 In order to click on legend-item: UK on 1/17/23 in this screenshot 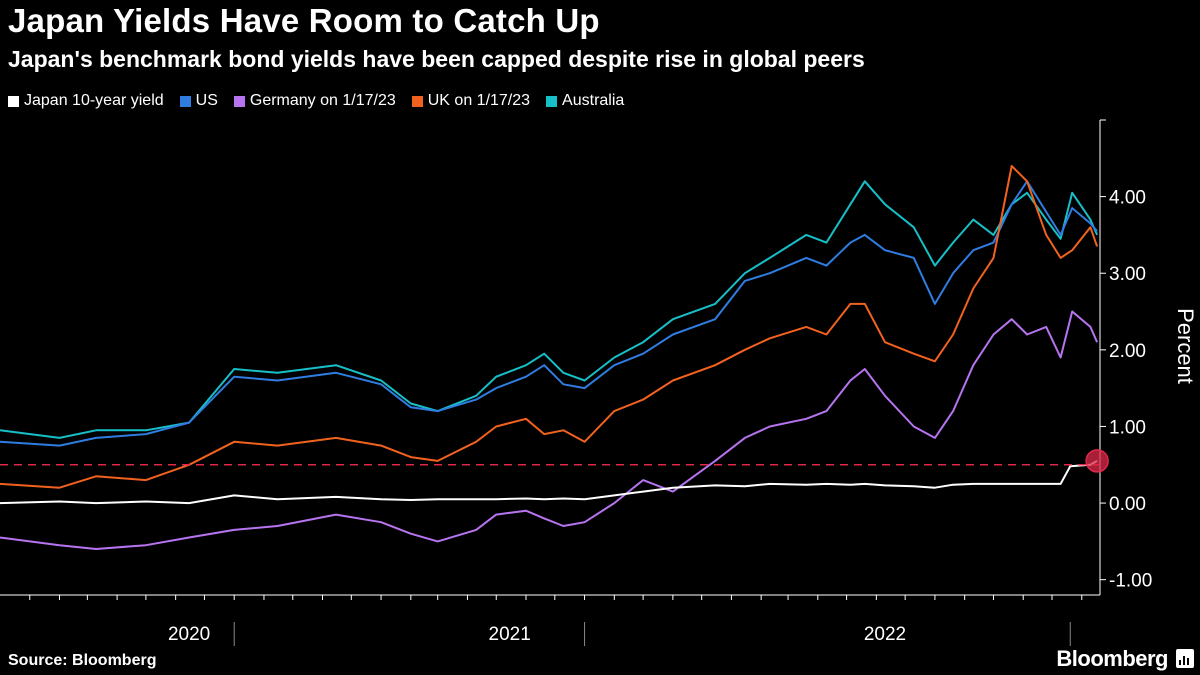, I will do `click(471, 101)`.